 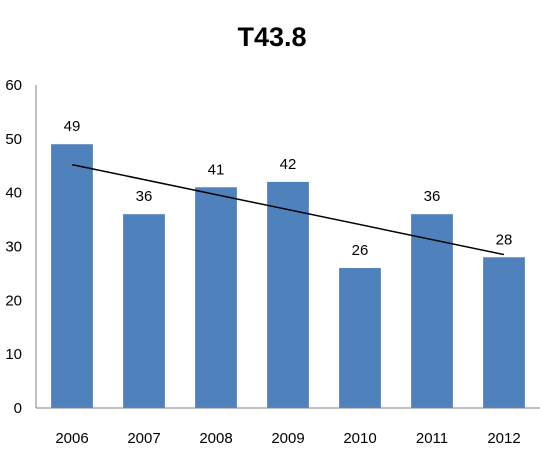 What do you see at coordinates (432, 438) in the screenshot?
I see `x-tick-label: 2011` at bounding box center [432, 438].